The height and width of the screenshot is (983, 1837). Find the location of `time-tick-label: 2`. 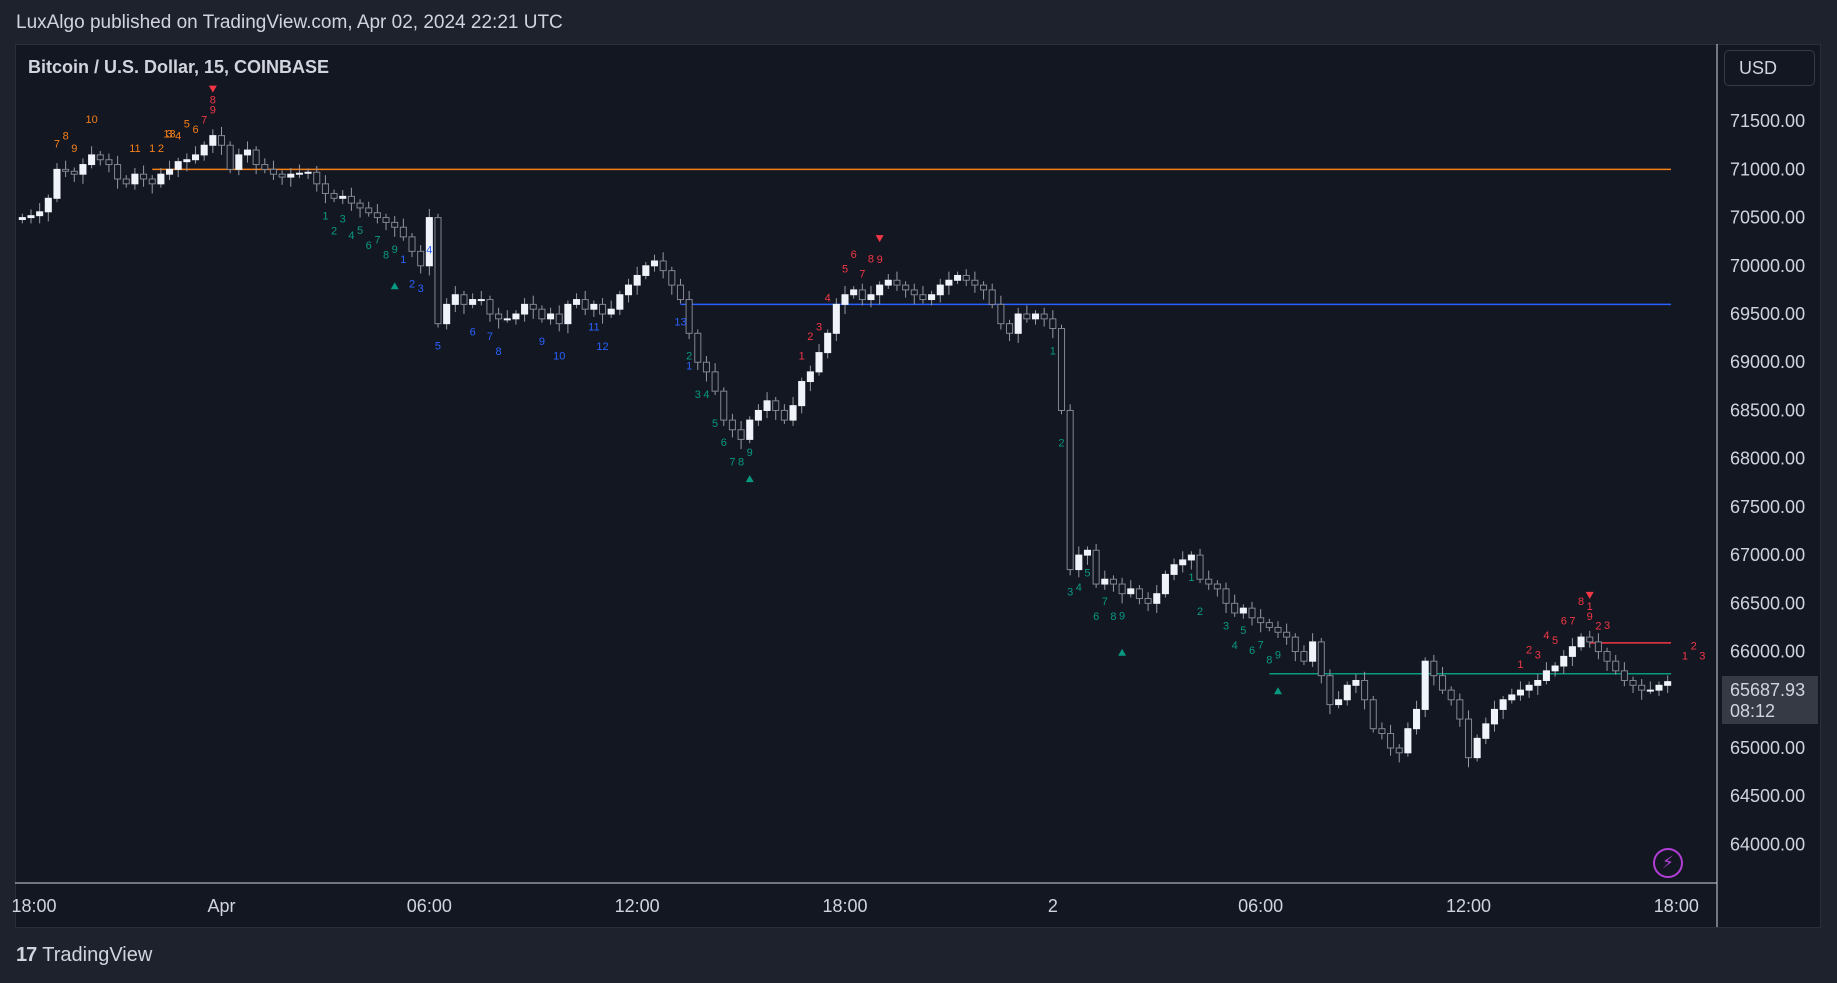

time-tick-label: 2 is located at coordinates (1053, 906).